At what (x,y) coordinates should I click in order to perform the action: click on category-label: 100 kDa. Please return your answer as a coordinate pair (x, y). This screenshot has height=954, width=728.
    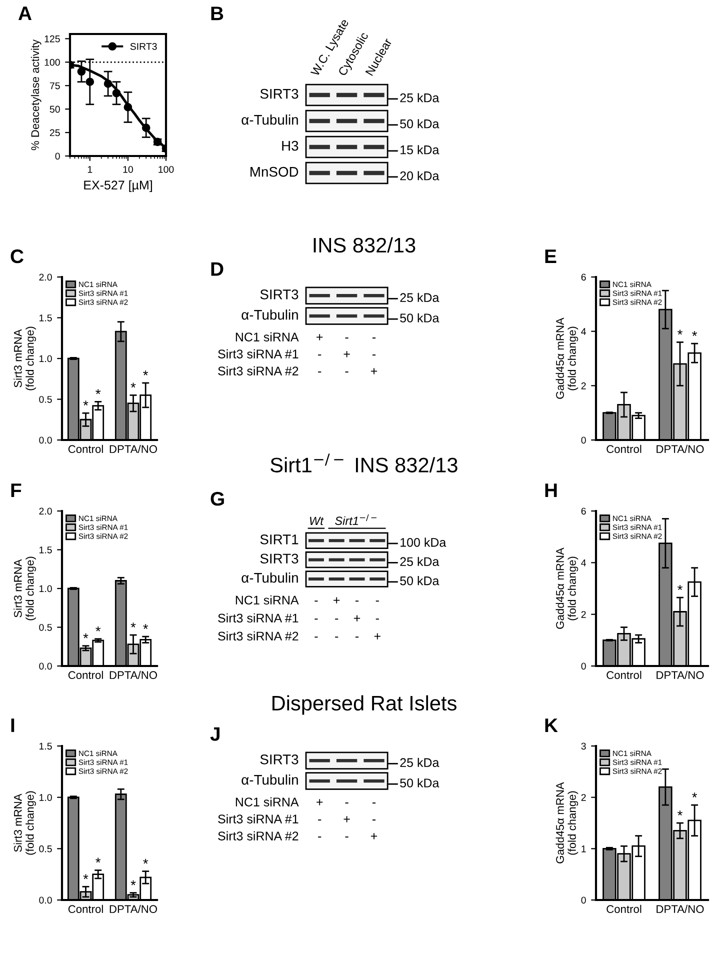
    Looking at the image, I should click on (423, 542).